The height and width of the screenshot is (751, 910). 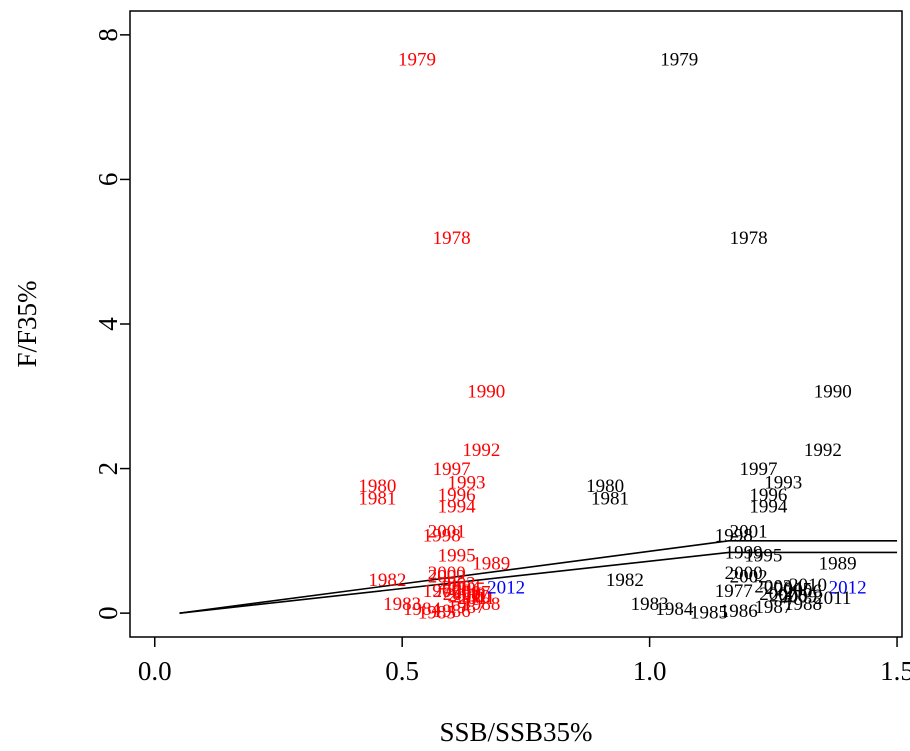 What do you see at coordinates (108, 324) in the screenshot?
I see `y-tick-label: 4` at bounding box center [108, 324].